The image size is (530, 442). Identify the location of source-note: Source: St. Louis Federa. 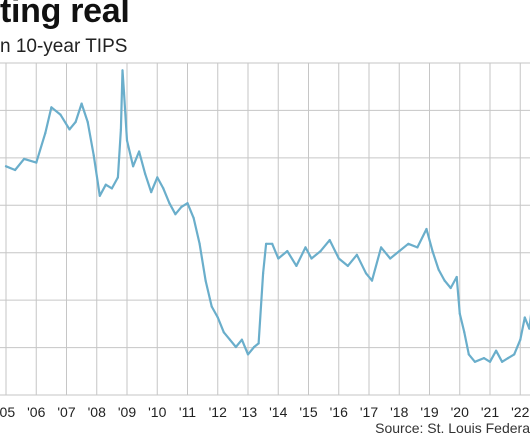
(452, 428).